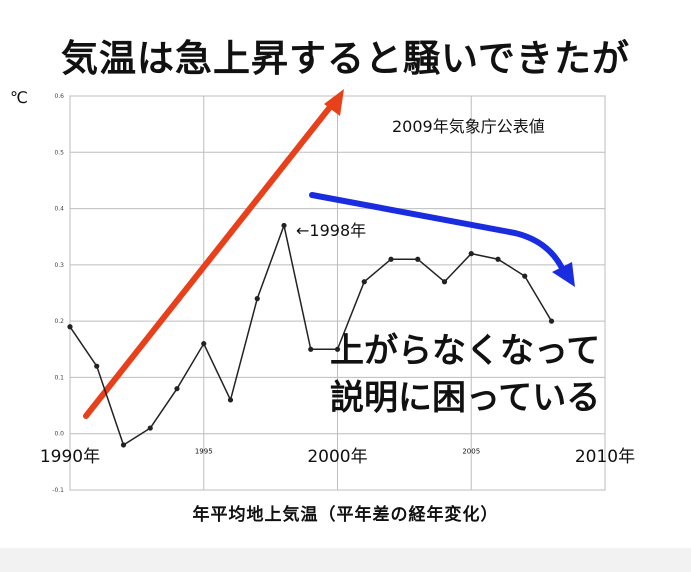 The height and width of the screenshot is (572, 691). What do you see at coordinates (59, 434) in the screenshot?
I see `y-tick-label: 0.0` at bounding box center [59, 434].